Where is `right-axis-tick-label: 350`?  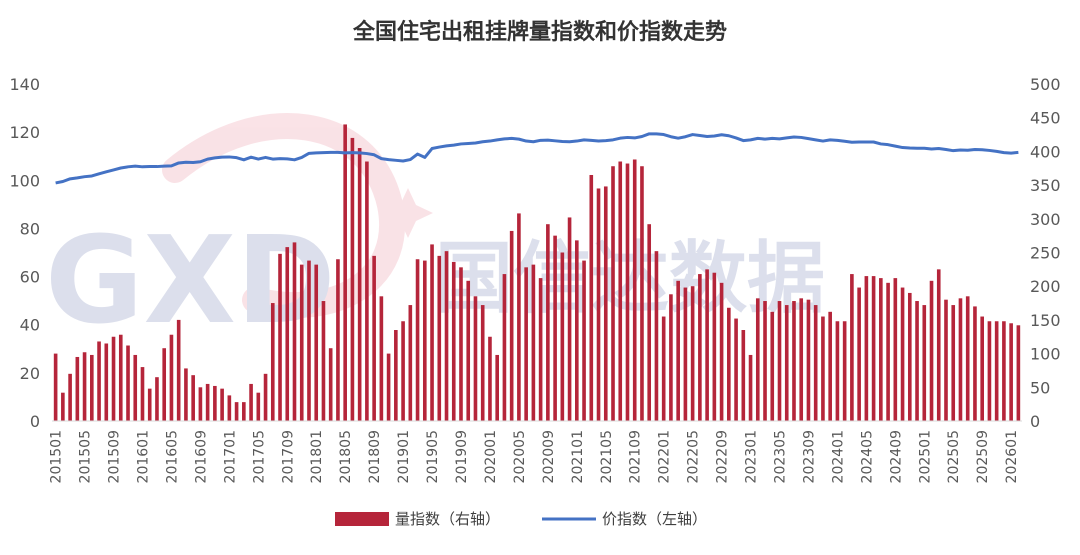 right-axis-tick-label: 350 is located at coordinates (1045, 185).